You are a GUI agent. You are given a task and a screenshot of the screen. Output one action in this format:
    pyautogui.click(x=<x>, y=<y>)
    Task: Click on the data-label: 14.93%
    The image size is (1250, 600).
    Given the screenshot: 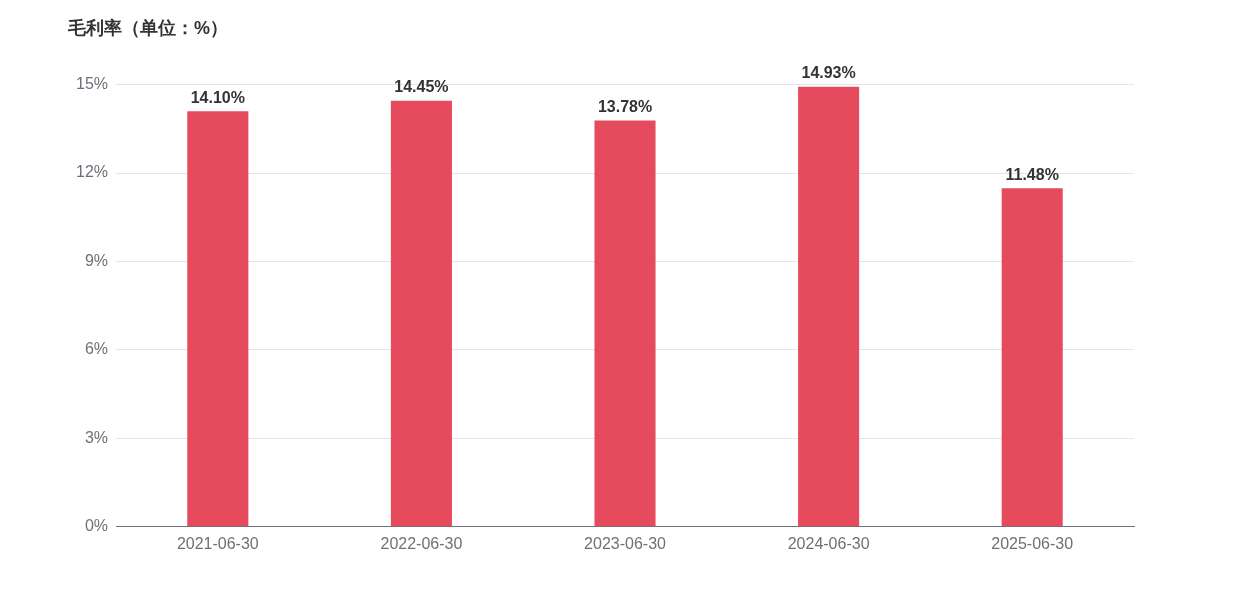 What is the action you would take?
    pyautogui.click(x=828, y=73)
    